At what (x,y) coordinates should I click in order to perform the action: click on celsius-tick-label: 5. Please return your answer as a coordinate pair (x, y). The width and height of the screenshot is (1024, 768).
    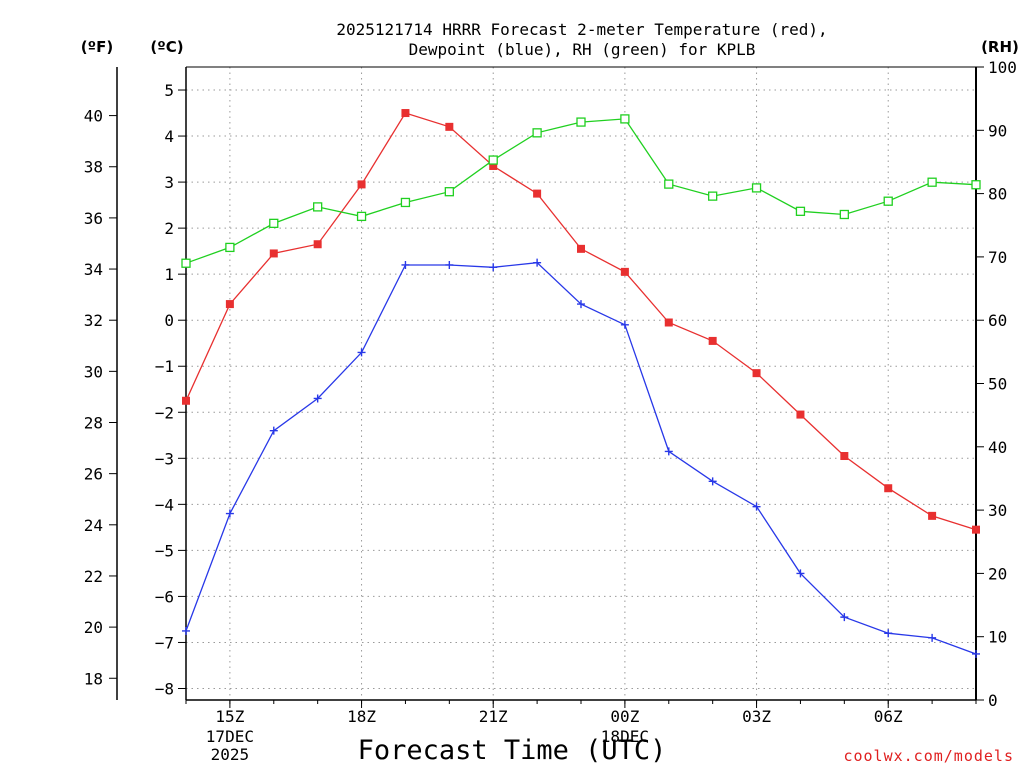
    Looking at the image, I should click on (169, 90).